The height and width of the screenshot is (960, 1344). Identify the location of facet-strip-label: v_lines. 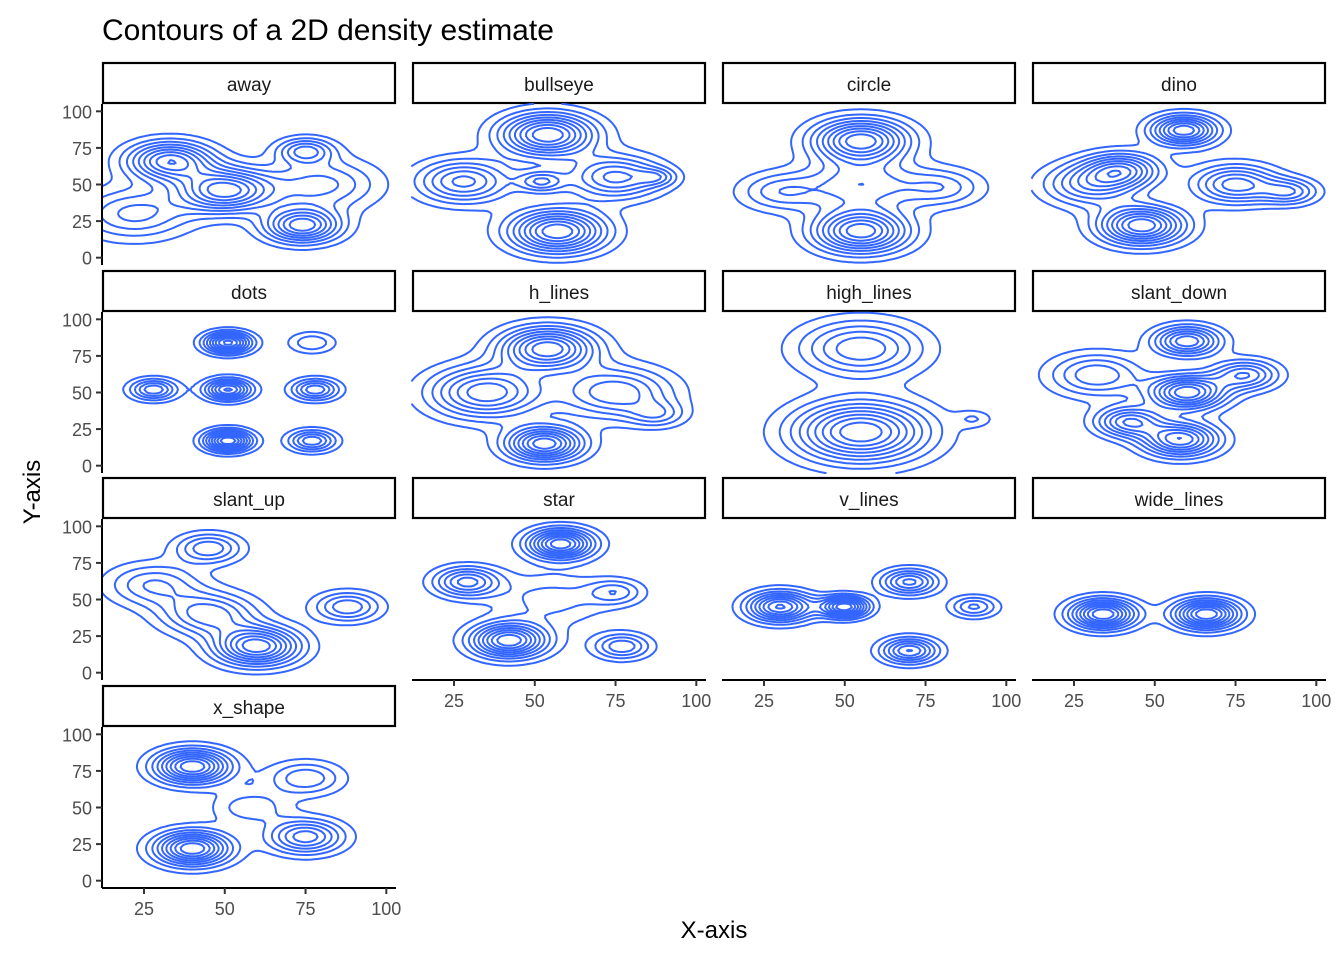
(868, 500).